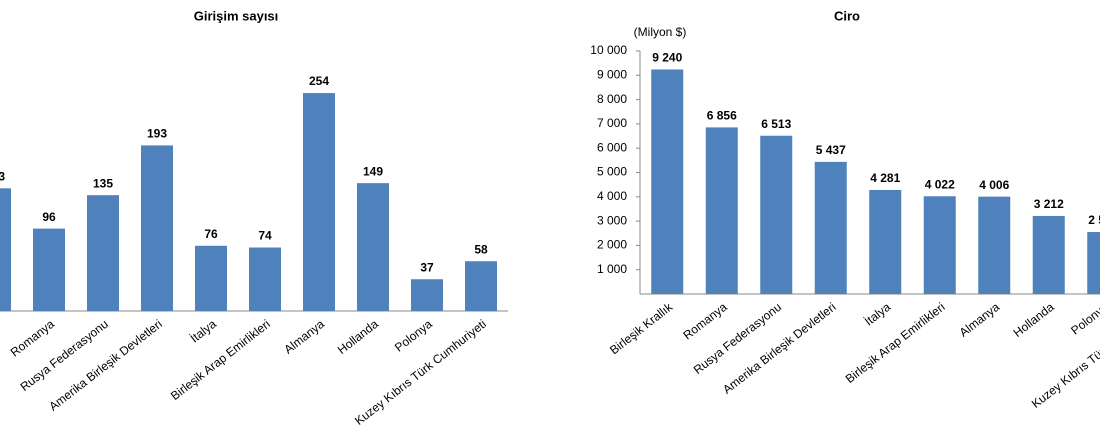  I want to click on value-label: 6 513, so click(776, 124).